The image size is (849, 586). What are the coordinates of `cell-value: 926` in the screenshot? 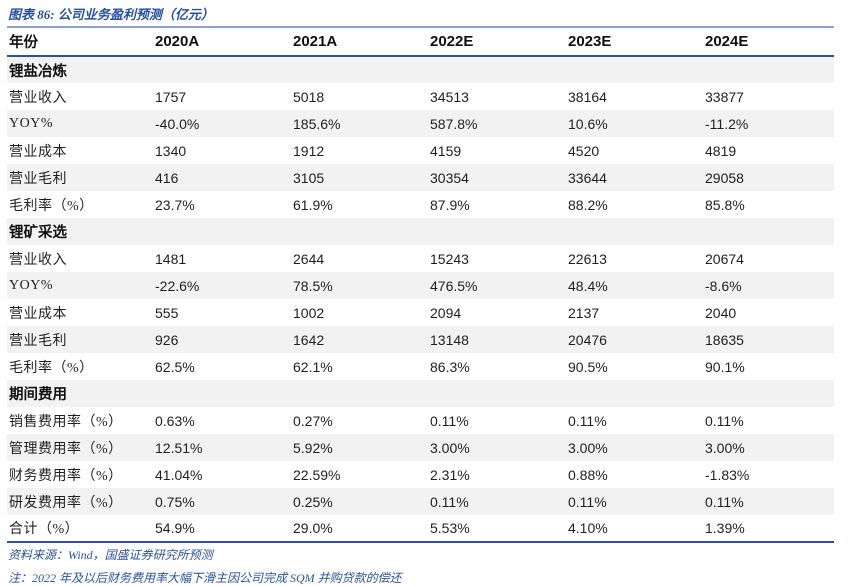 It's located at (167, 339).